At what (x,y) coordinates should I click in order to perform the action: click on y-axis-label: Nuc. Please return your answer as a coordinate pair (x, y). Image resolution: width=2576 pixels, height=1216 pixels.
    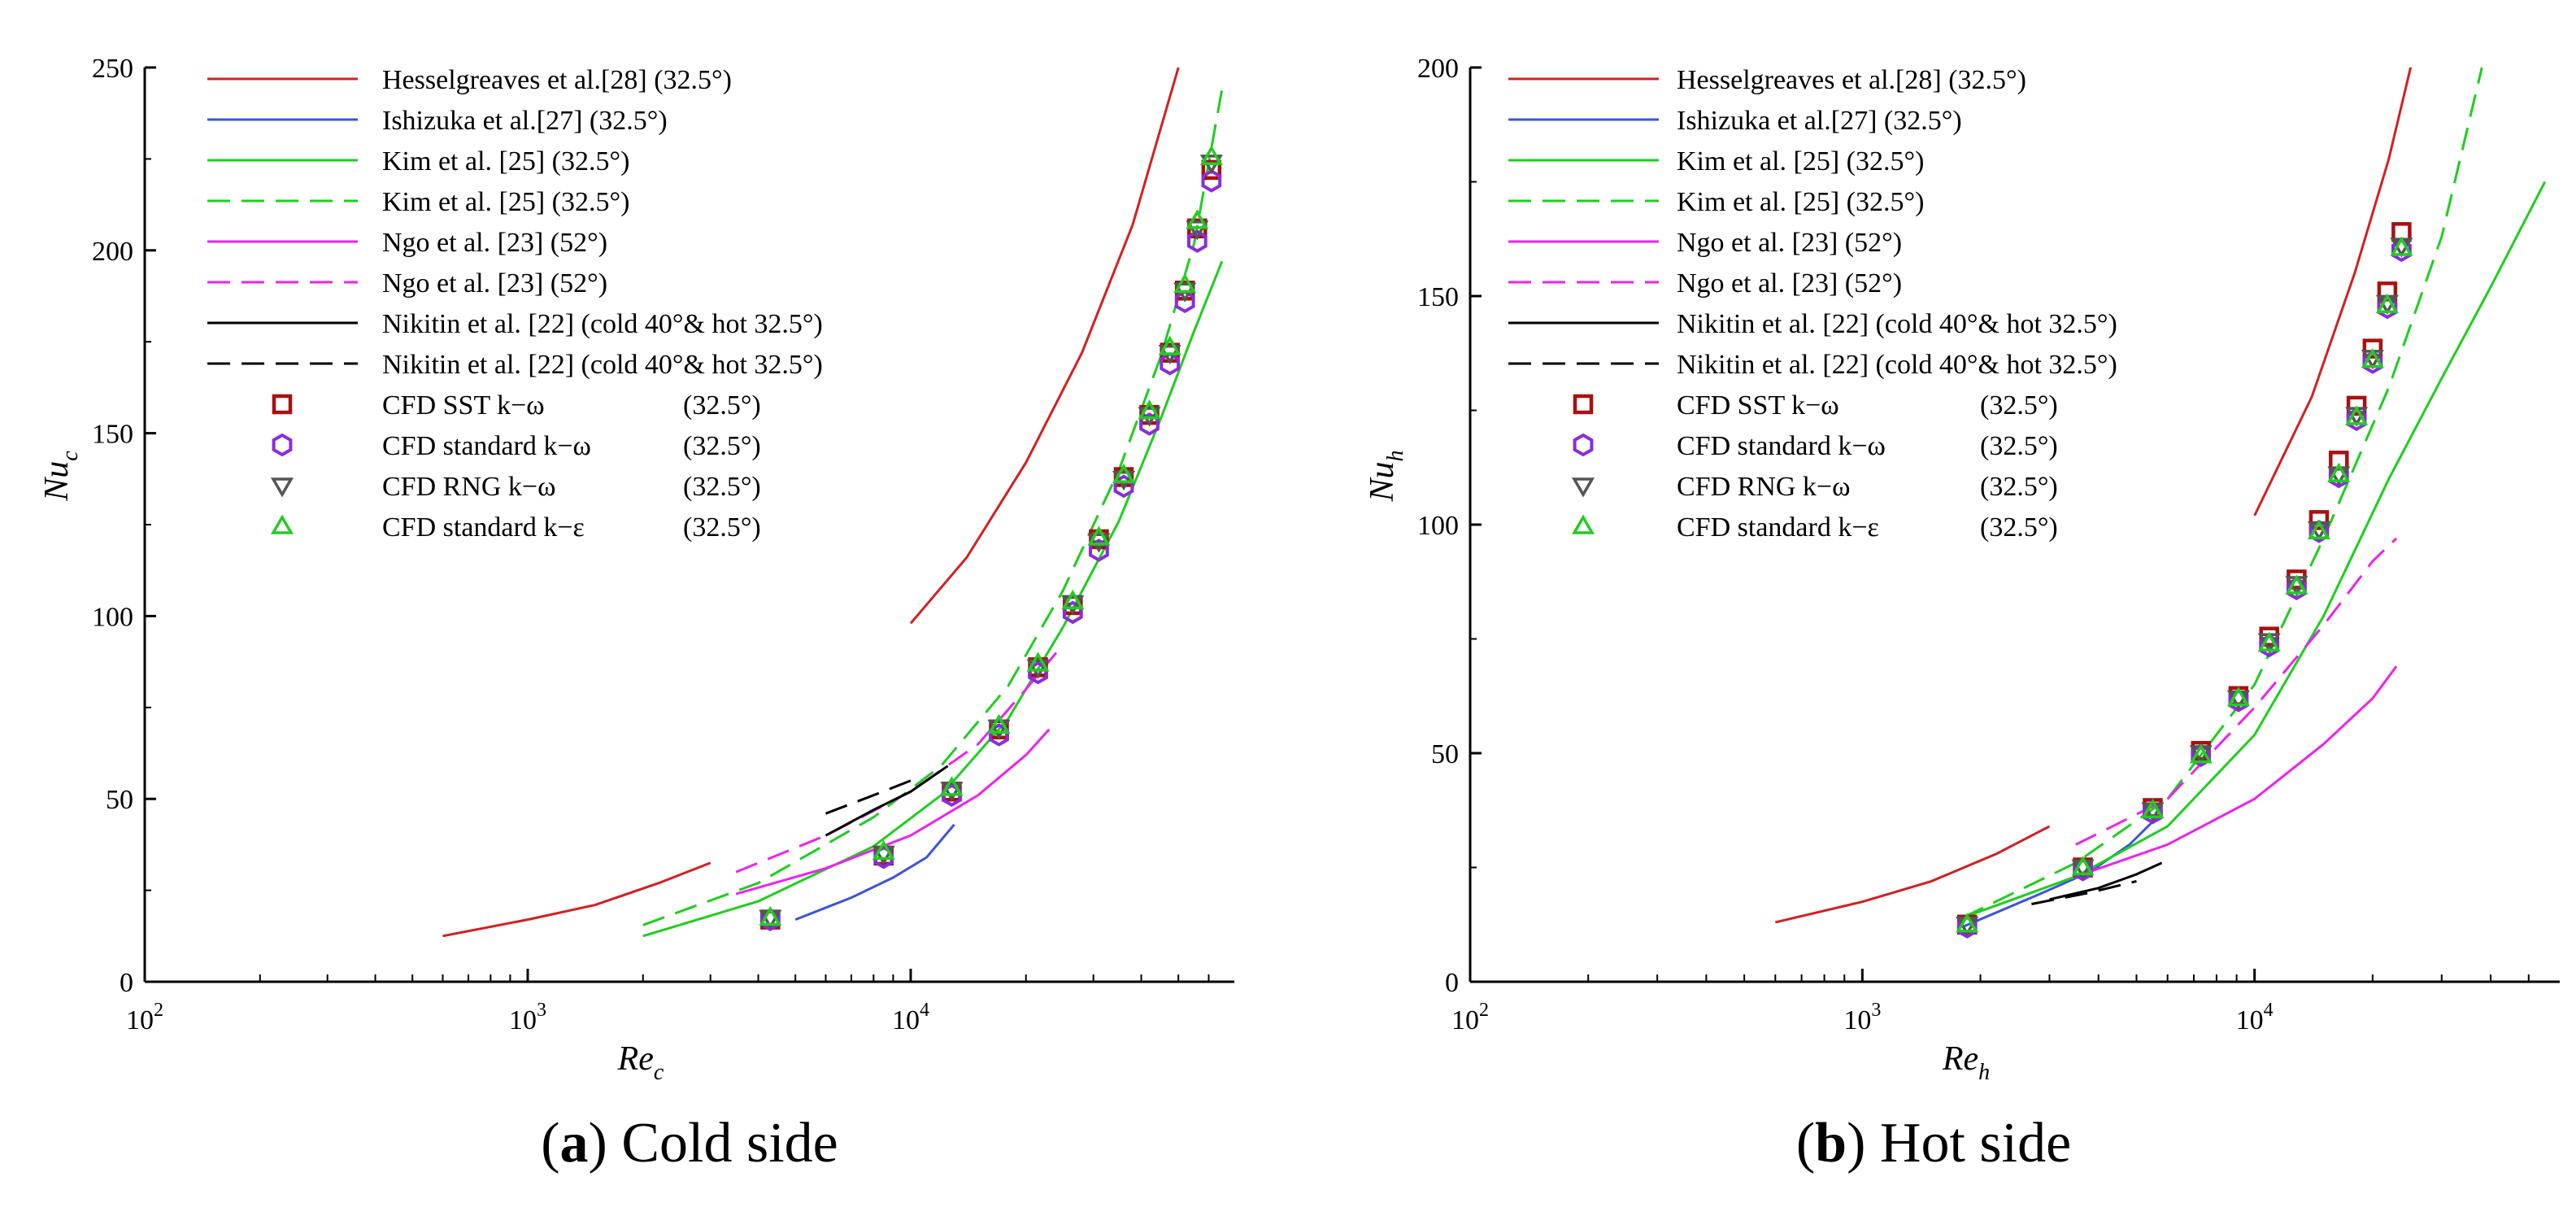
    Looking at the image, I should click on (61, 476).